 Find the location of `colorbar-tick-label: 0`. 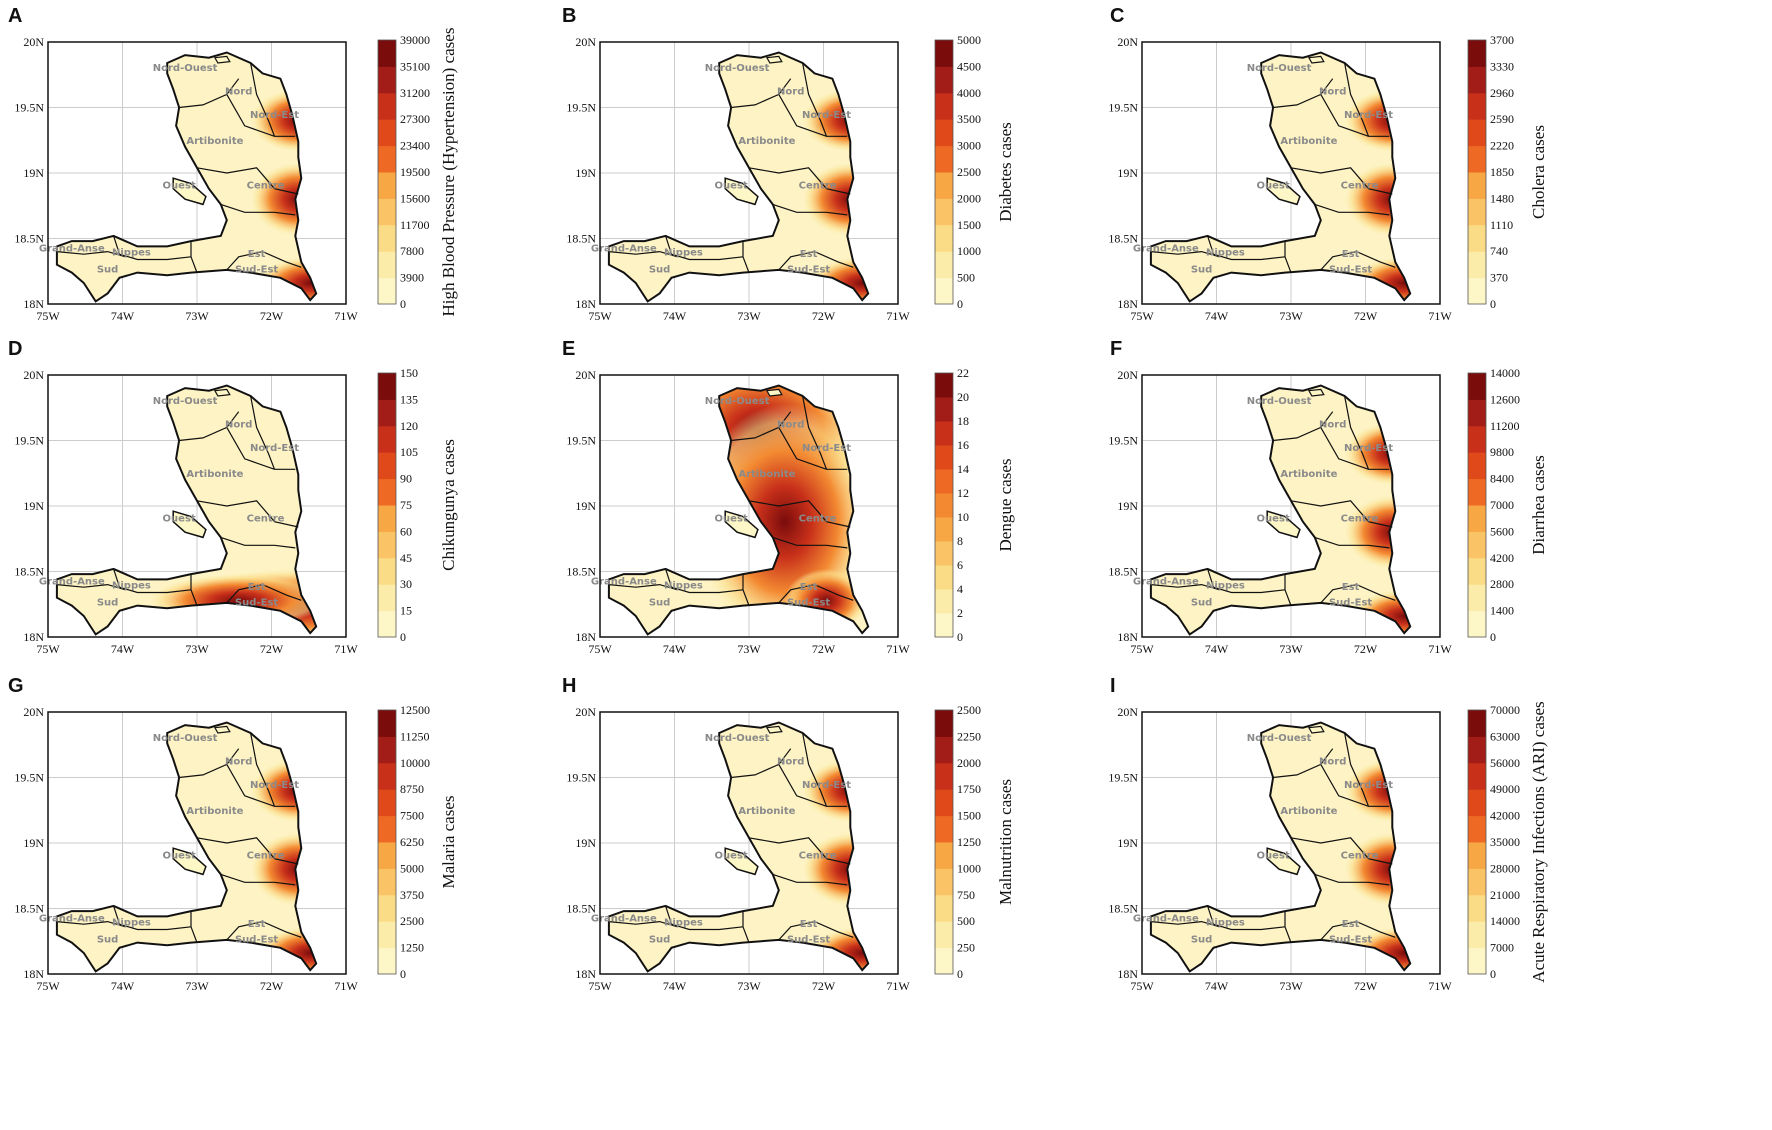

colorbar-tick-label: 0 is located at coordinates (403, 304).